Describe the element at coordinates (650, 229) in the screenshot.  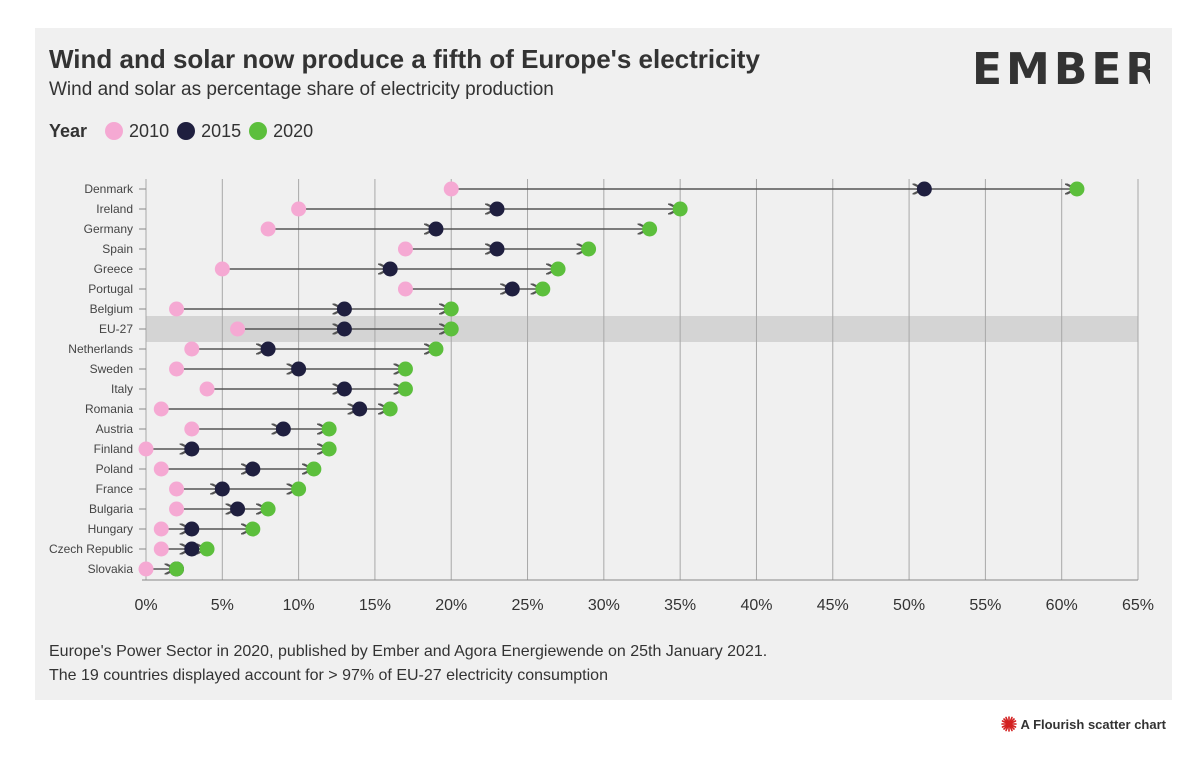
I see `point-germany-2020` at that location.